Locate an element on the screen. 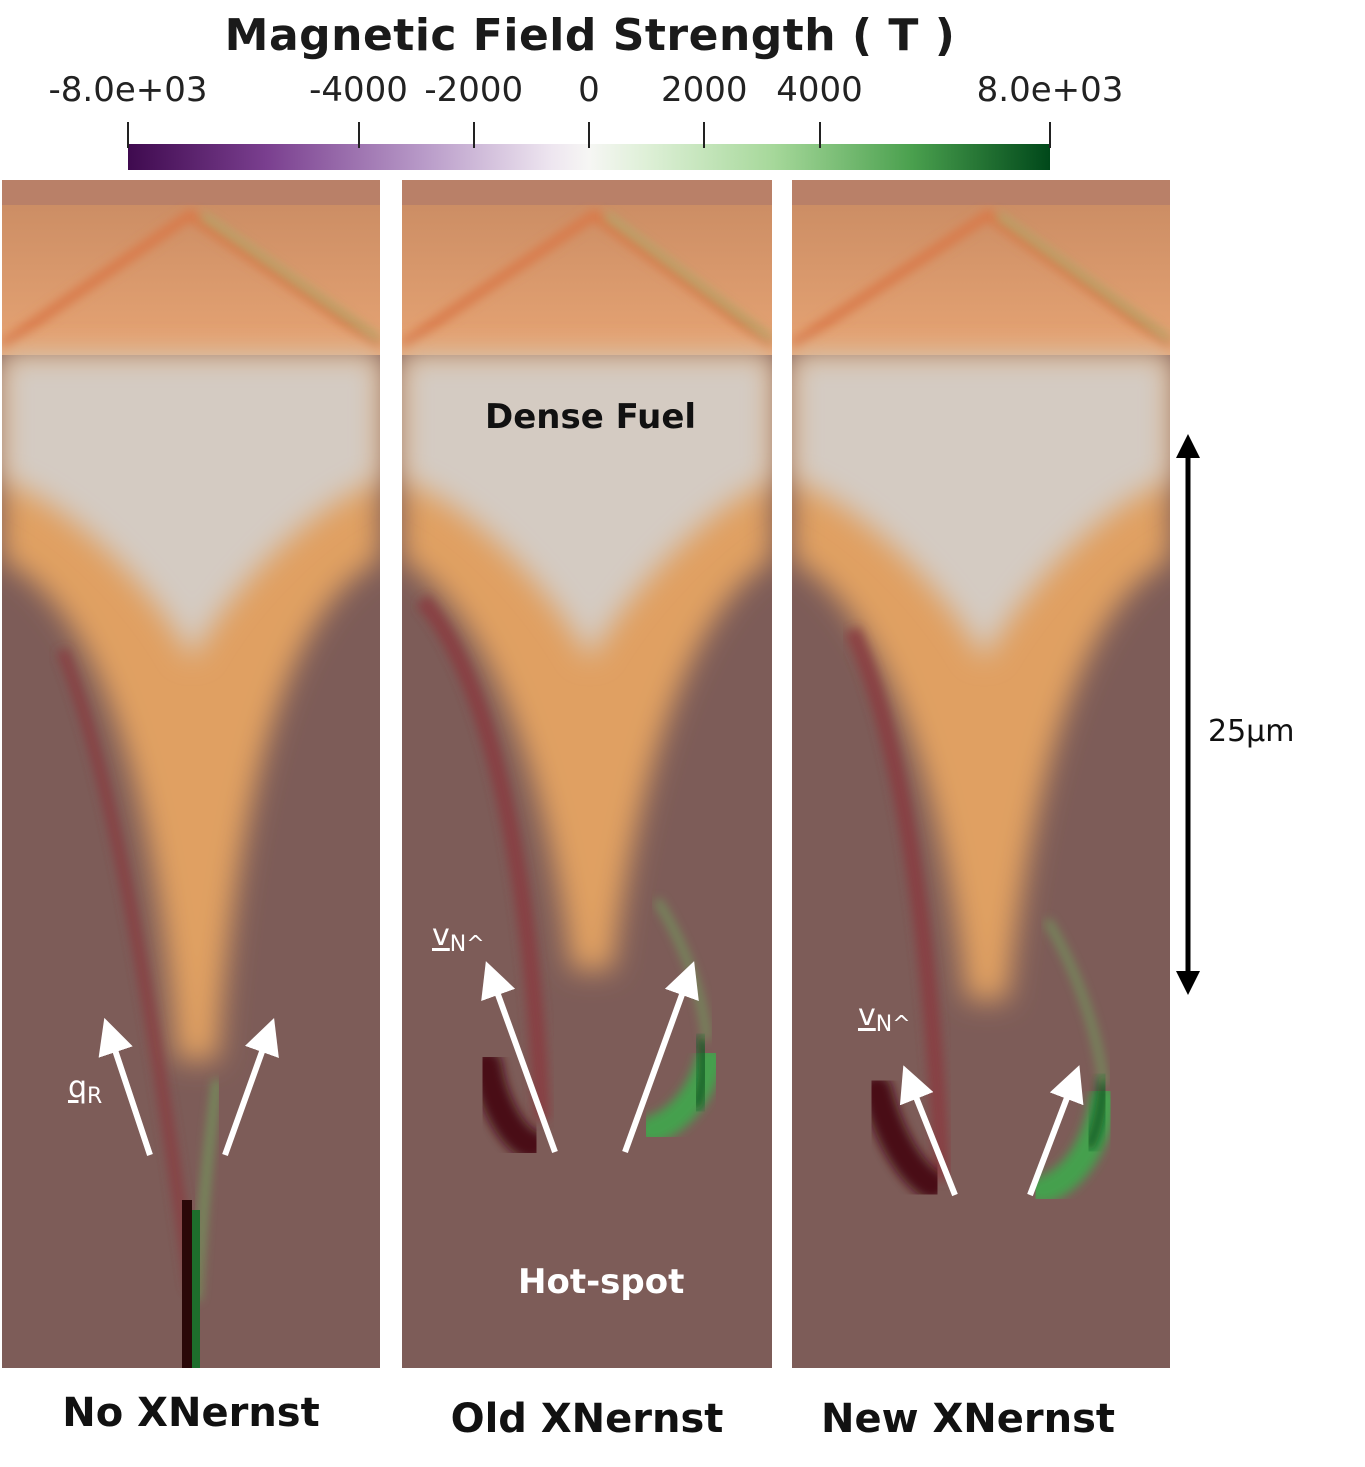  panel-label-no-xnernst: No XNernst is located at coordinates (191, 1413).